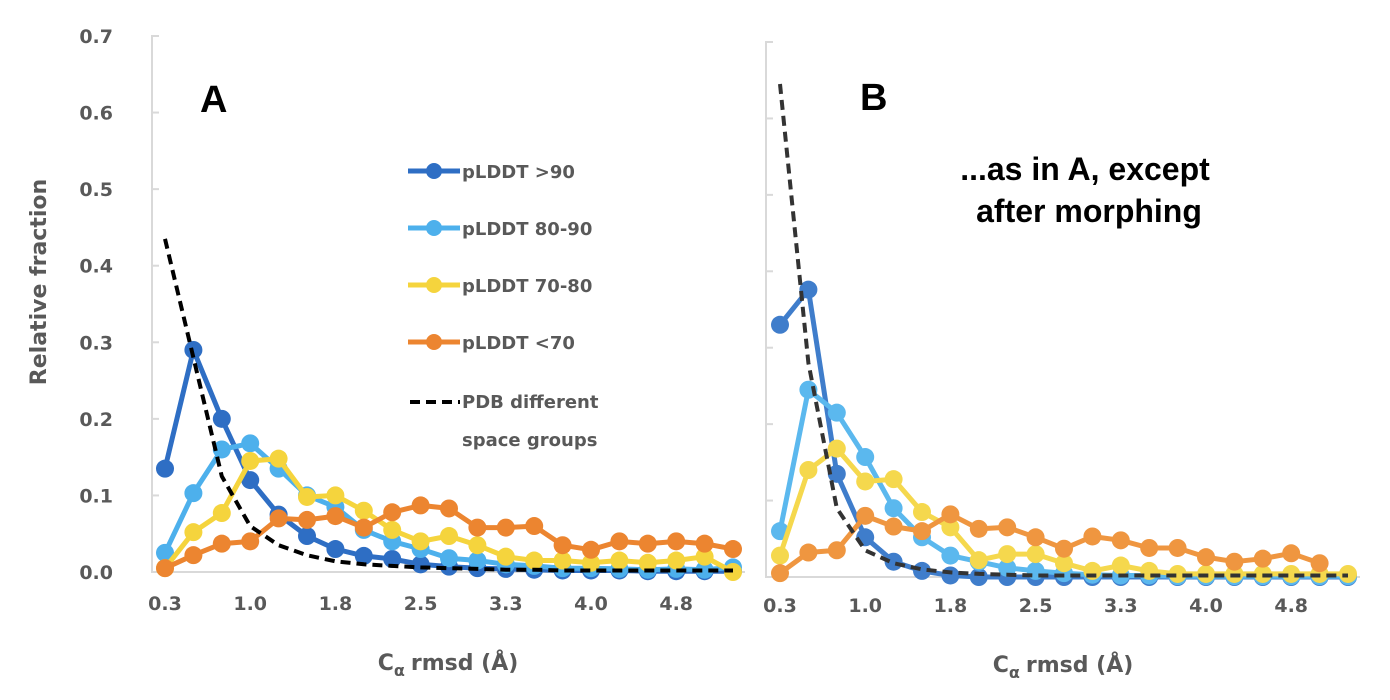 Image resolution: width=1390 pixels, height=700 pixels. I want to click on legend-item: pLDDT 70-80, so click(500, 286).